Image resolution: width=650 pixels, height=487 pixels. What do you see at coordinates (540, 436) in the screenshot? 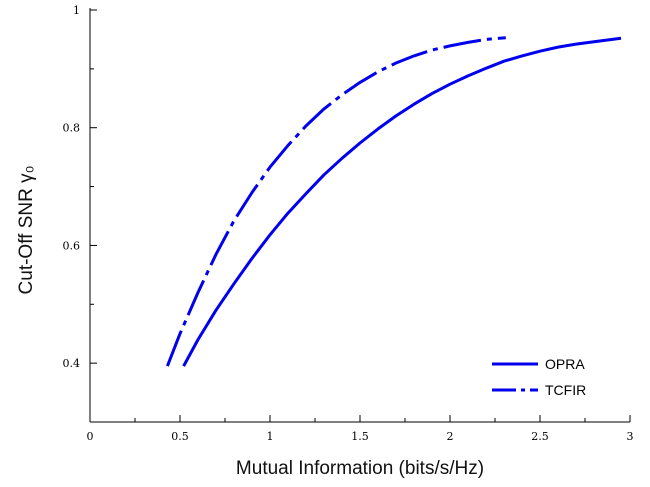
I see `x-tick-label: 2.5` at bounding box center [540, 436].